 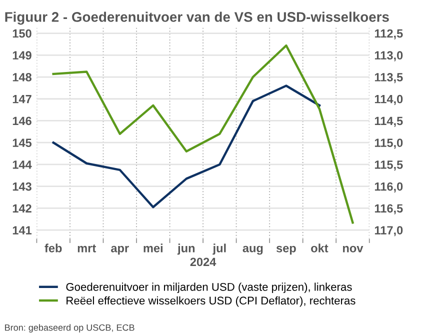 I want to click on y-tick-label: 149, so click(x=22, y=55).